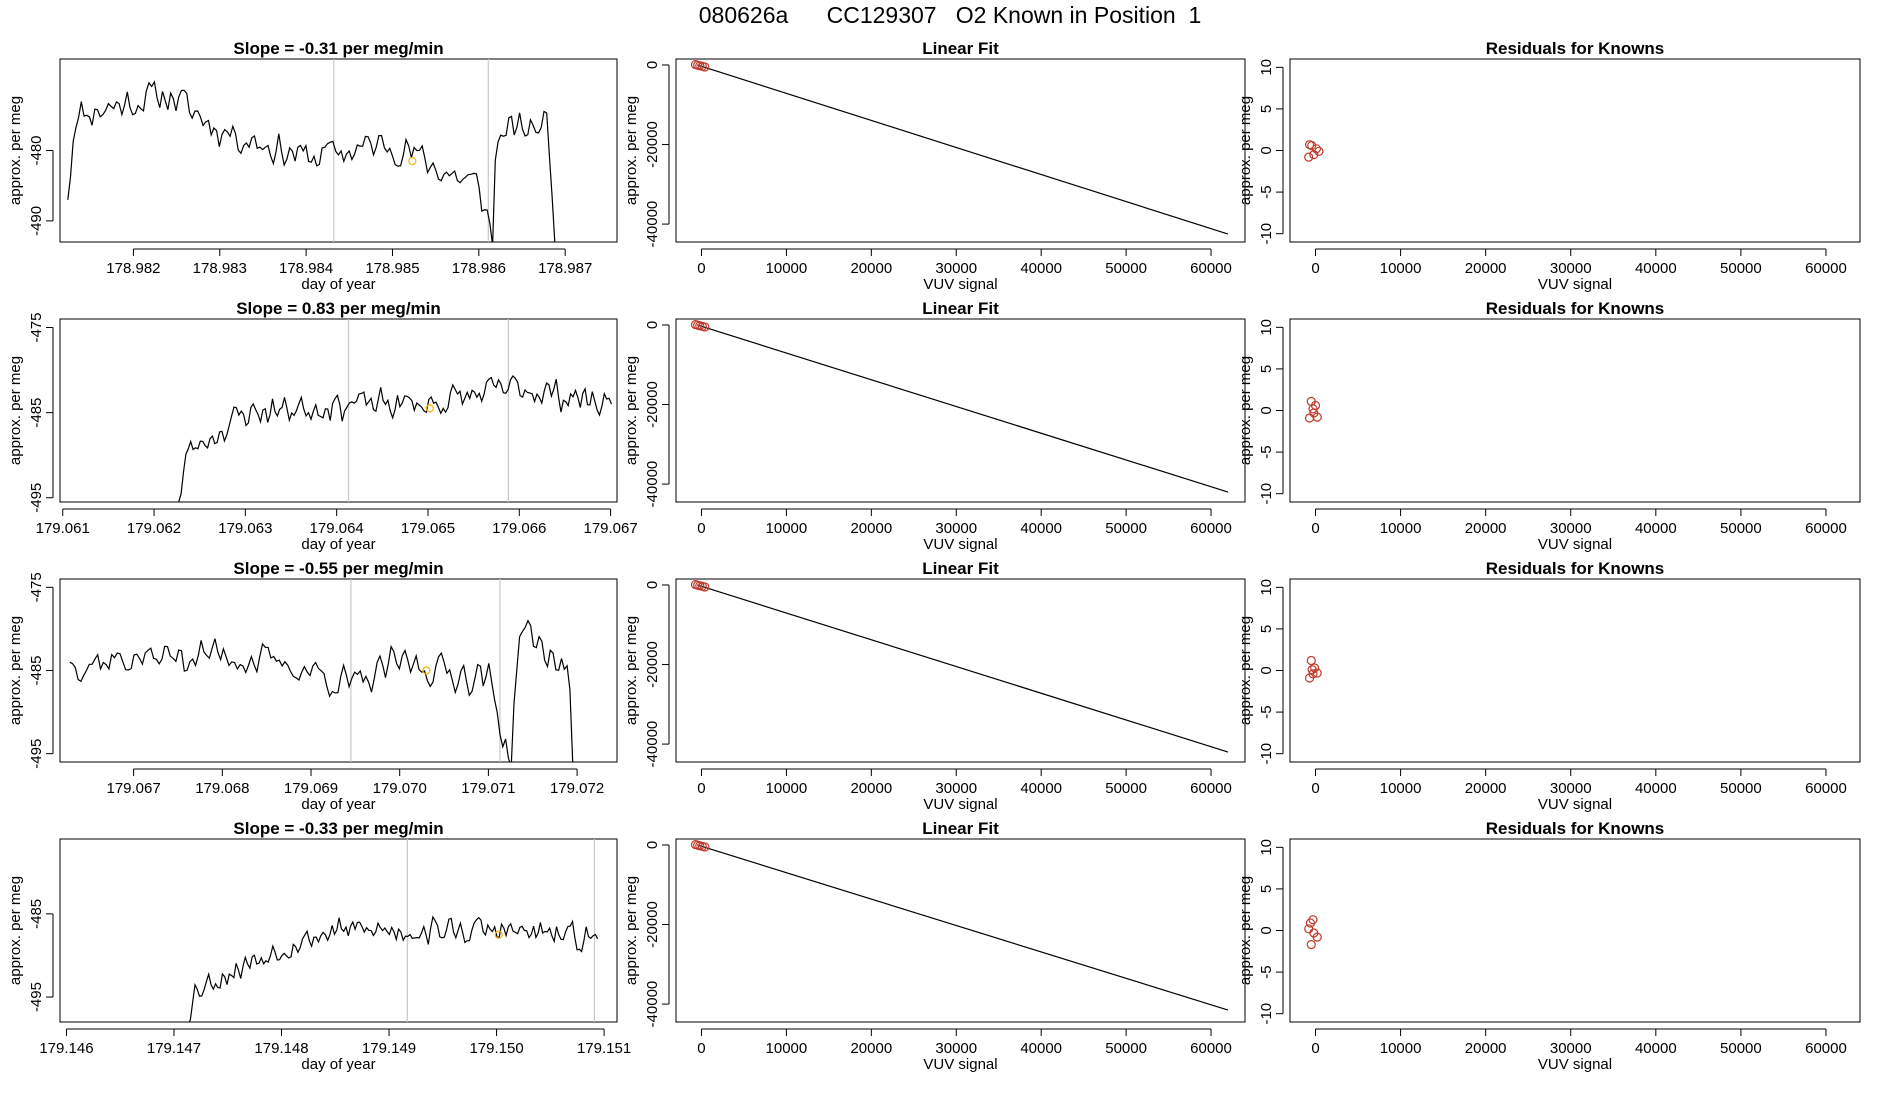 The height and width of the screenshot is (1100, 1900). I want to click on page-title: 080626a CC129307 O2 Known in Position 1, so click(950, 15).